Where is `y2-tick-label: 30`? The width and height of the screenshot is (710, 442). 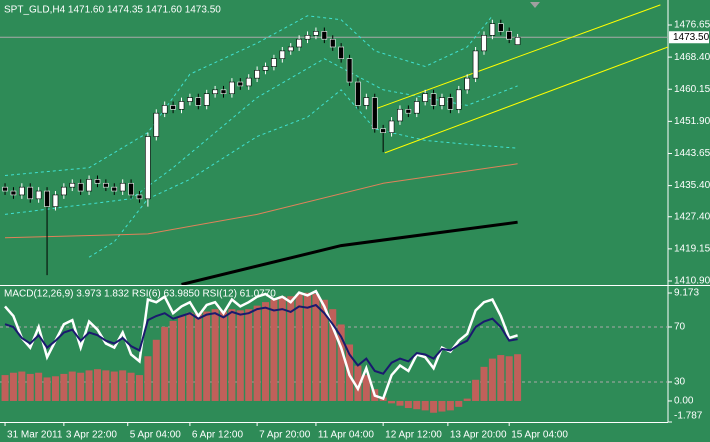
y2-tick-label: 30 is located at coordinates (680, 382).